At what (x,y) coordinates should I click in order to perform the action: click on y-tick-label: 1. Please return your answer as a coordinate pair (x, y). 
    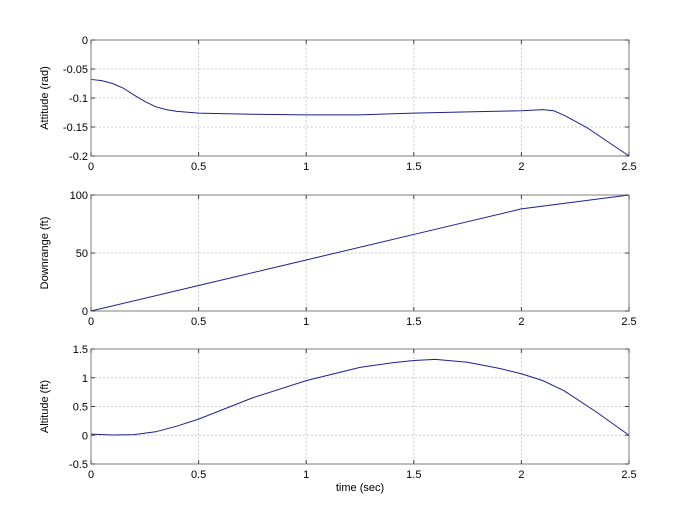
    Looking at the image, I should click on (85, 379).